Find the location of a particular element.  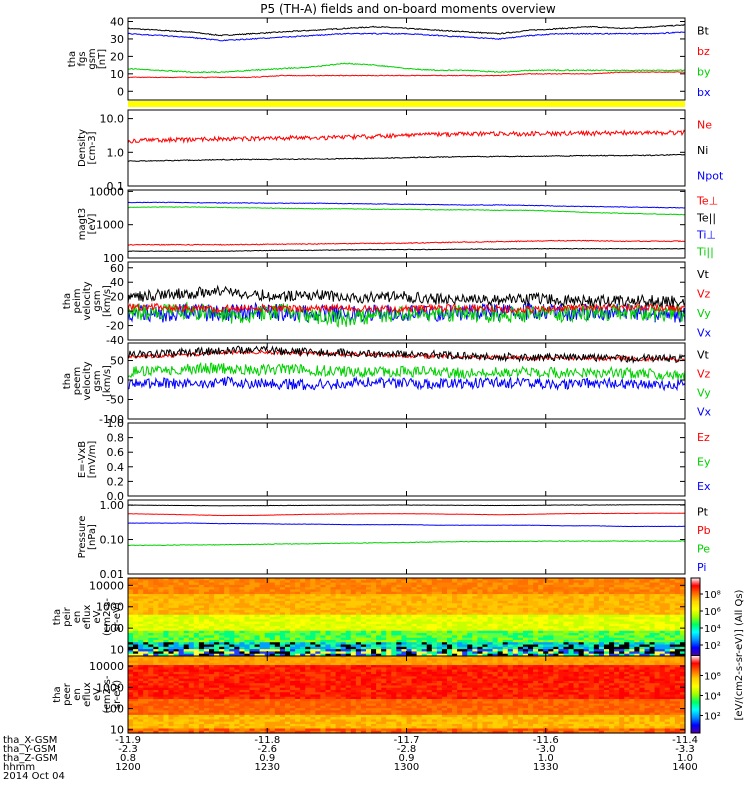

y-axis-label: tha fgs gsm [nT] is located at coordinates (87, 58).